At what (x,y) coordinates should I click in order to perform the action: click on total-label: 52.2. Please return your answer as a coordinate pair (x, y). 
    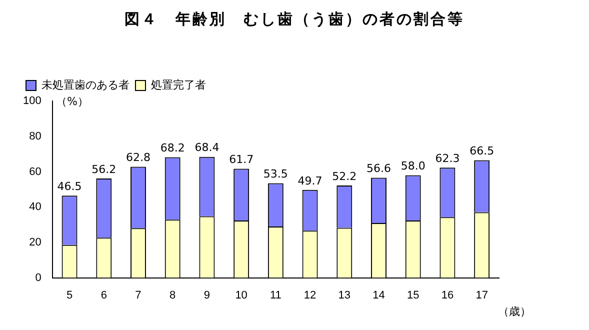
    Looking at the image, I should click on (344, 176).